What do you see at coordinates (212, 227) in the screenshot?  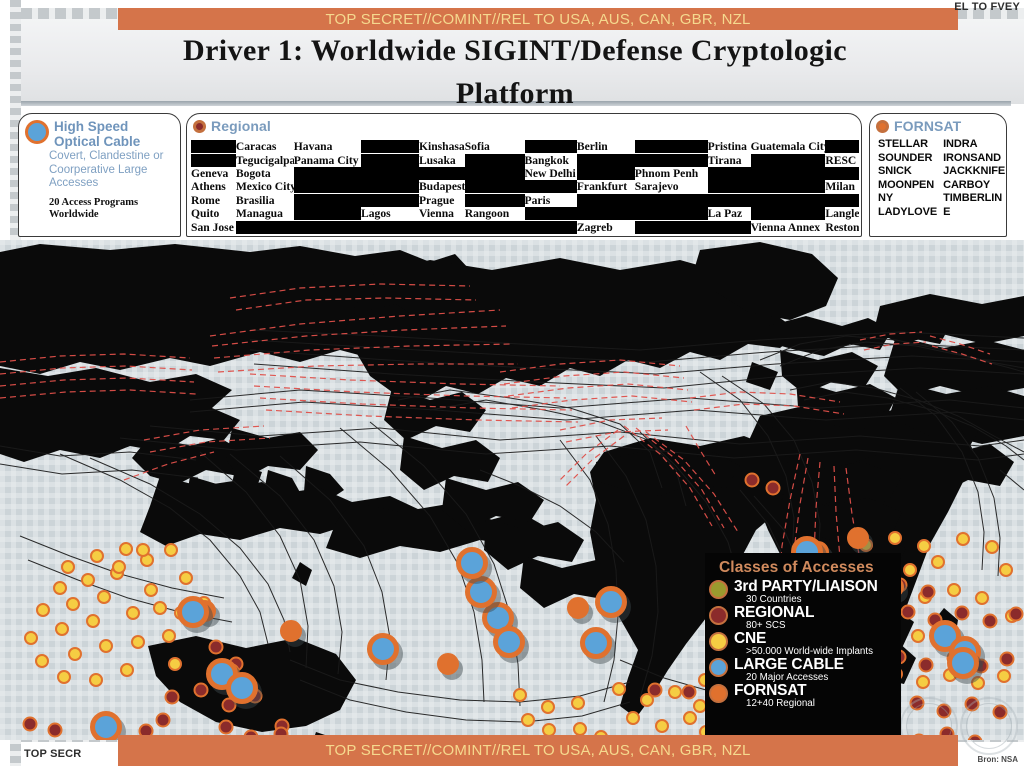 I see `regional-site-name: San Jose` at bounding box center [212, 227].